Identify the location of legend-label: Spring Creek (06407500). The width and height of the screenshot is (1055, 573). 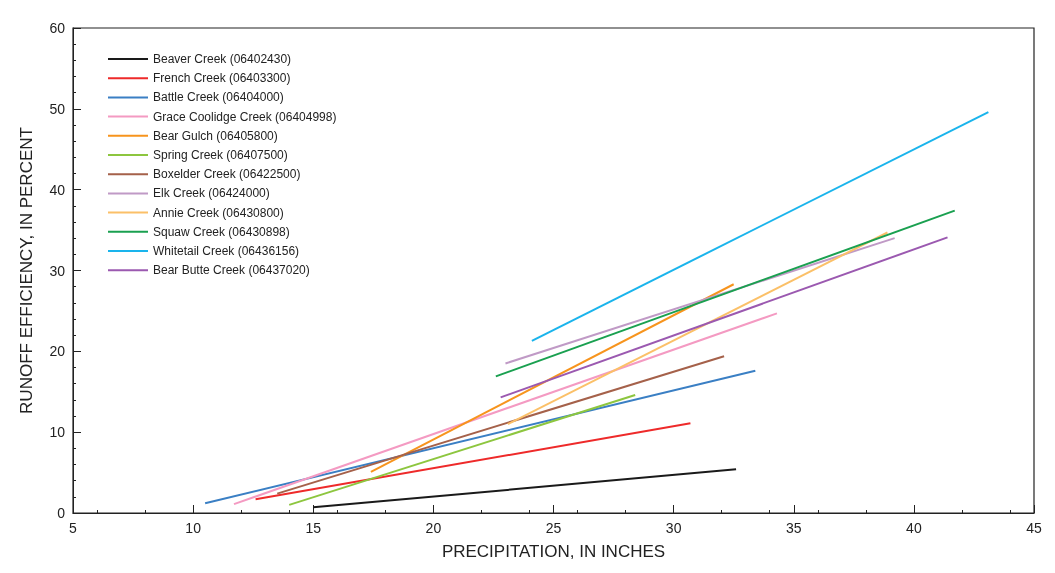
(220, 155).